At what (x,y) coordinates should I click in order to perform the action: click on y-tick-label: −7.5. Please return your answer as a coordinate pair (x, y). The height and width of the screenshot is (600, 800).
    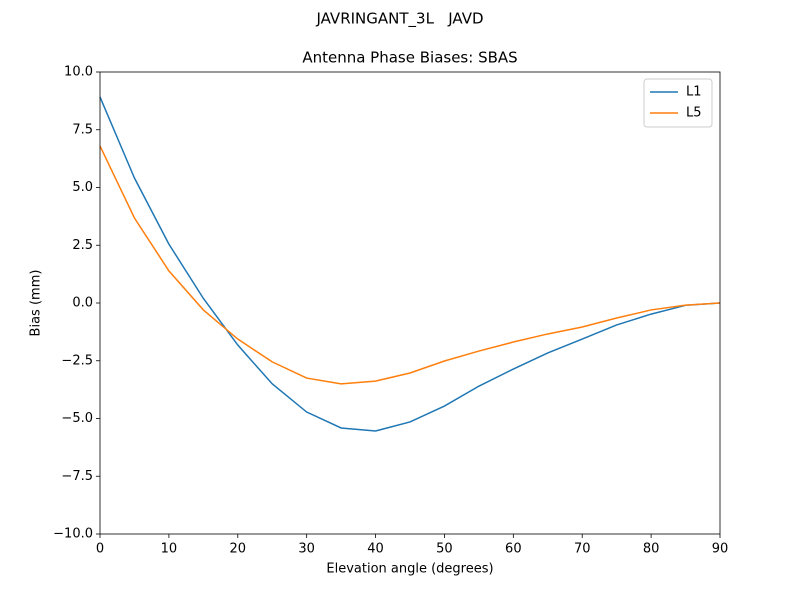
    Looking at the image, I should click on (77, 476).